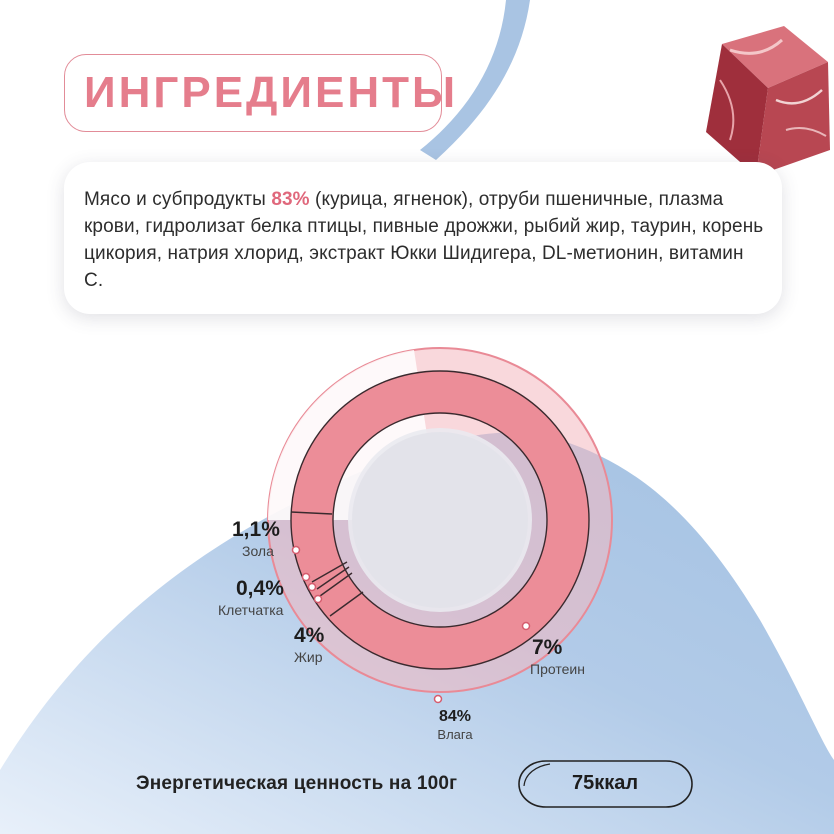 Image resolution: width=834 pixels, height=834 pixels. I want to click on marker-dot-kletchatka, so click(306, 577).